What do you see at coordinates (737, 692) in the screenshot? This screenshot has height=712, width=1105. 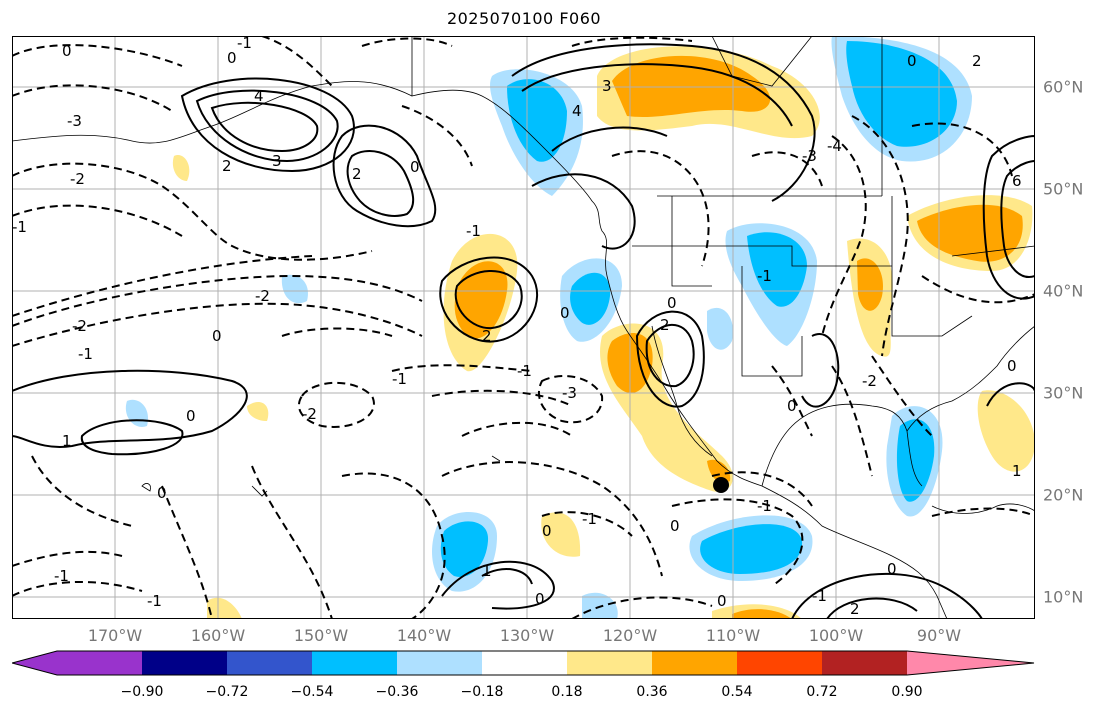 I see `colorbar-tick: 0.54` at bounding box center [737, 692].